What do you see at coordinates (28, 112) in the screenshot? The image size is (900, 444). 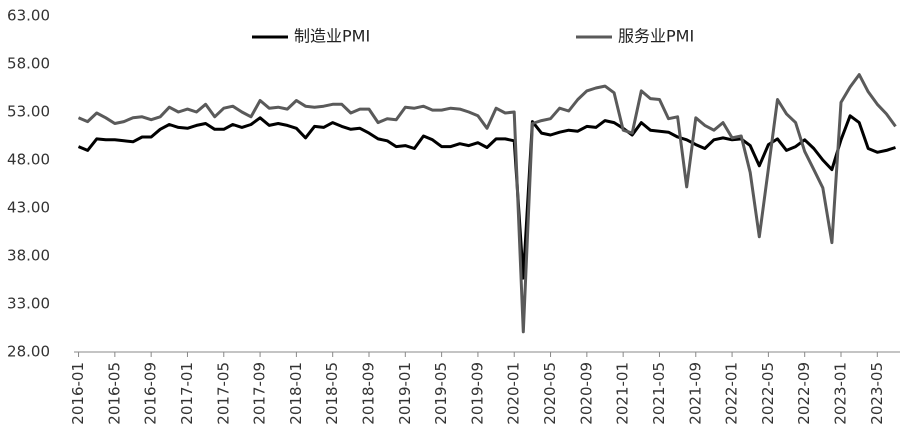 I see `y-tick-label: 53.00` at bounding box center [28, 112].